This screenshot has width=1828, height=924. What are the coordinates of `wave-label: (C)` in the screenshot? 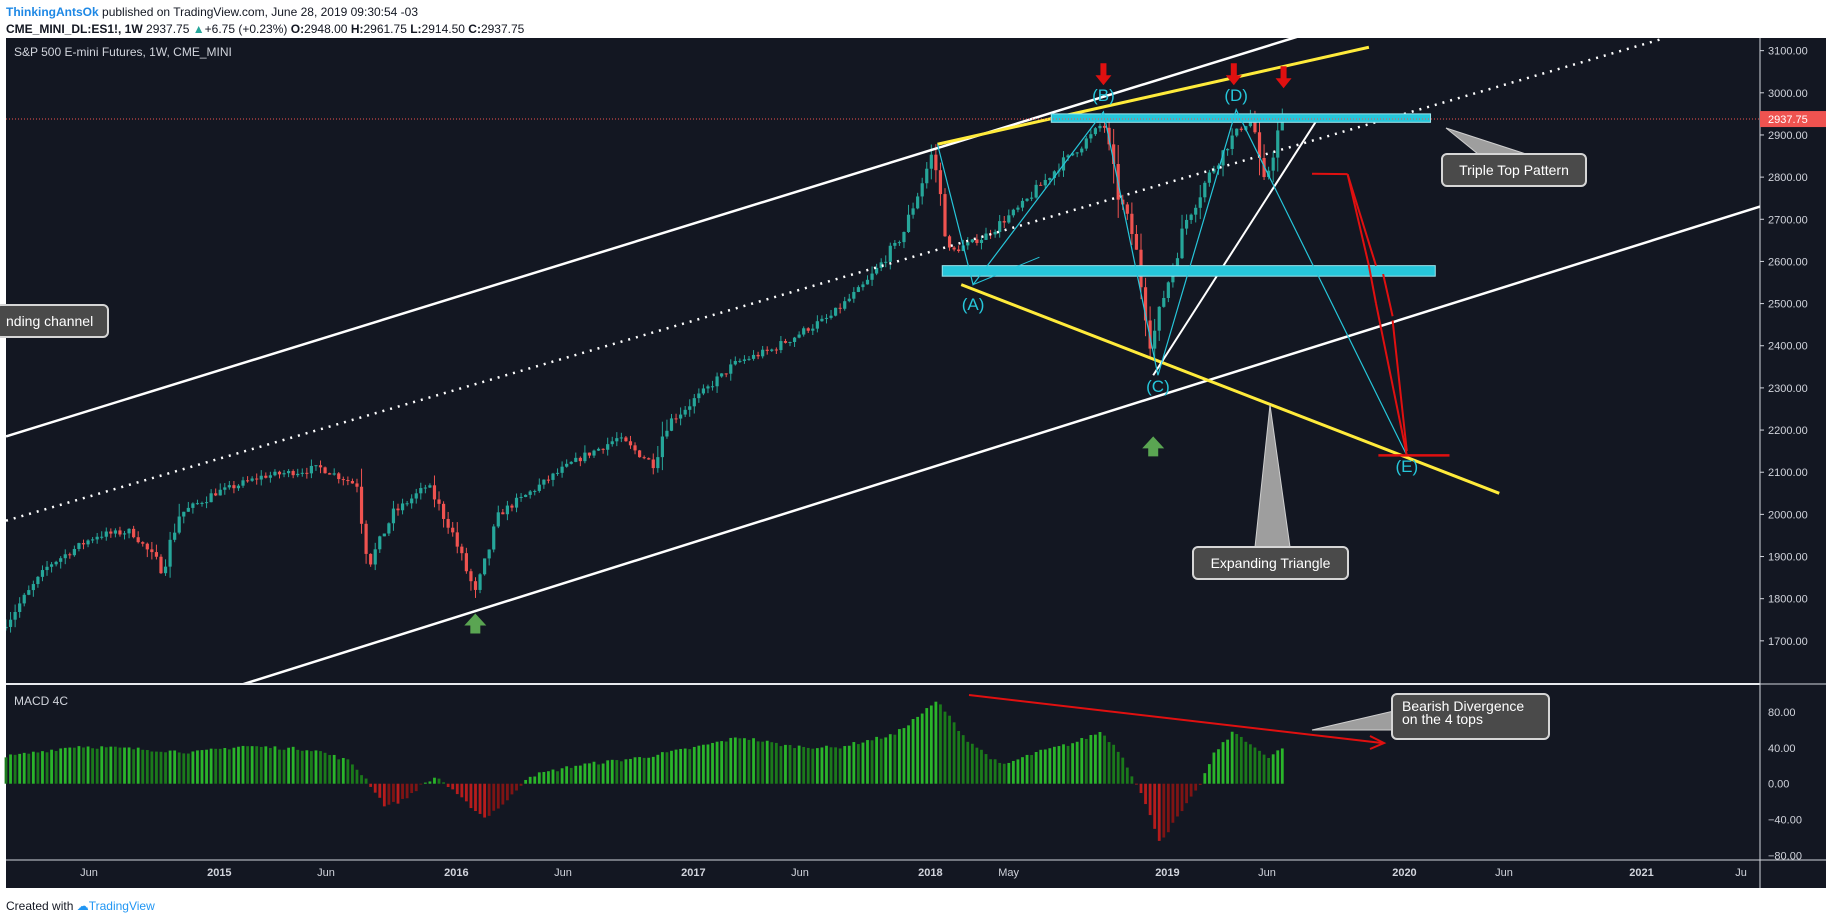 It's located at (1158, 386).